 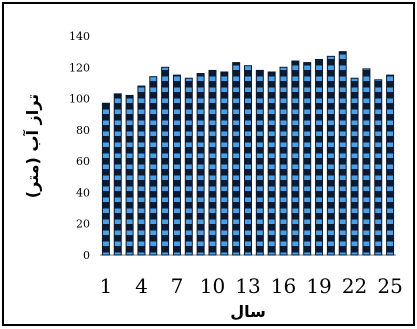 What do you see at coordinates (212, 286) in the screenshot?
I see `x-tick-label: 10` at bounding box center [212, 286].